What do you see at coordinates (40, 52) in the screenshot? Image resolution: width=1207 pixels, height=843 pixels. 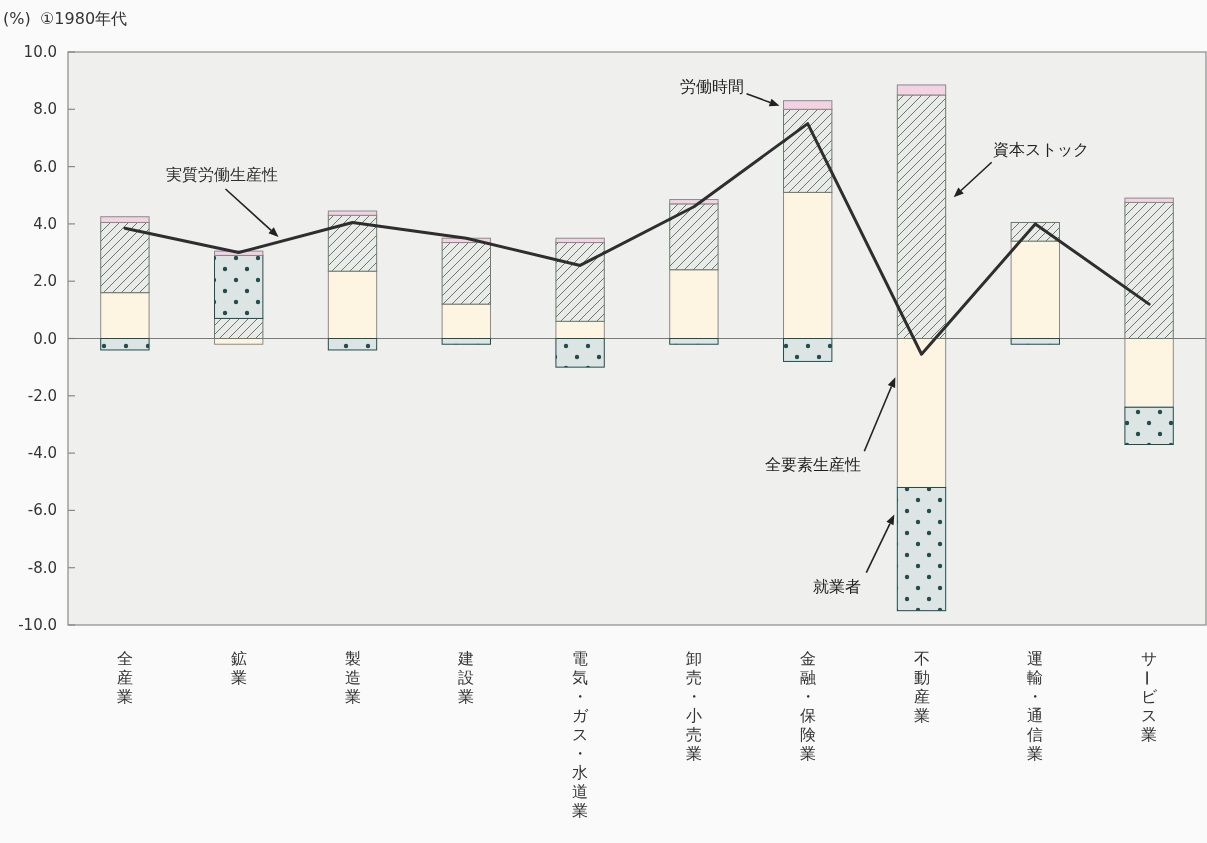 I see `y-tick-label: 10.0` at bounding box center [40, 52].